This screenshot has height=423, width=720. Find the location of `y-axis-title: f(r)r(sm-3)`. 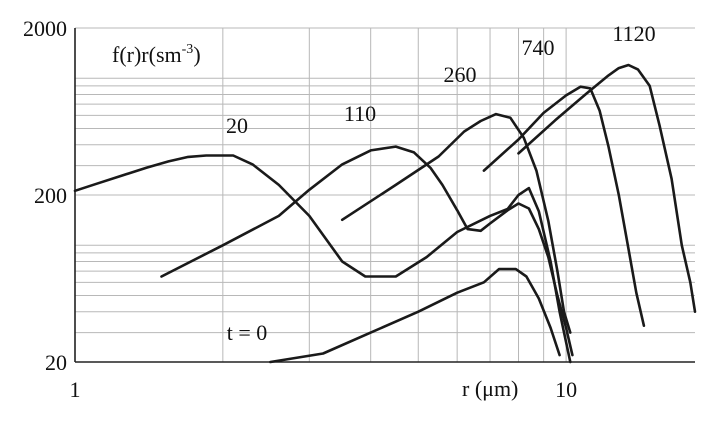

y-axis-title: f(r)r(sm-3) is located at coordinates (156, 54).